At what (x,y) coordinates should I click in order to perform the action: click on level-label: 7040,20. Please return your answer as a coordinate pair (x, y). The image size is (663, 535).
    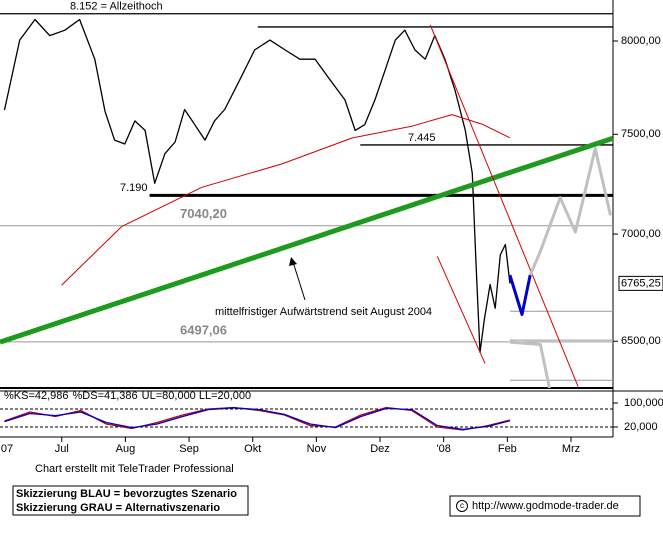
    Looking at the image, I should click on (203, 213).